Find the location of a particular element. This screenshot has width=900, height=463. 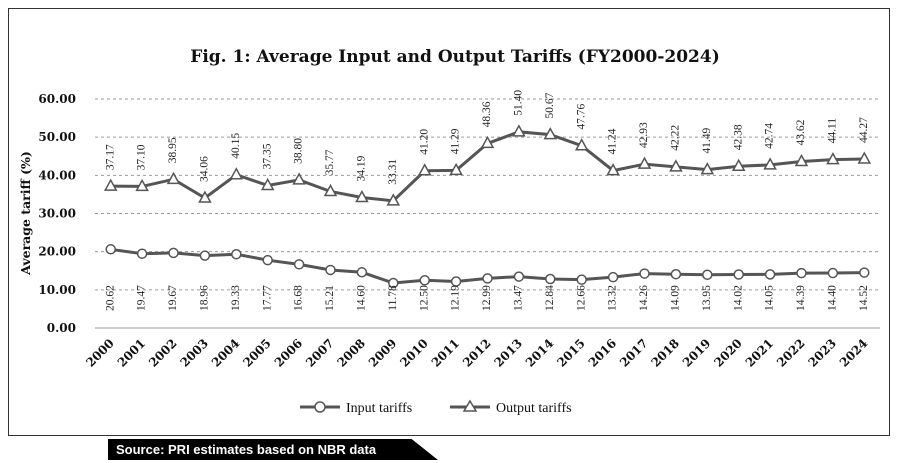

x-tick-label: 2001 is located at coordinates (132, 353).